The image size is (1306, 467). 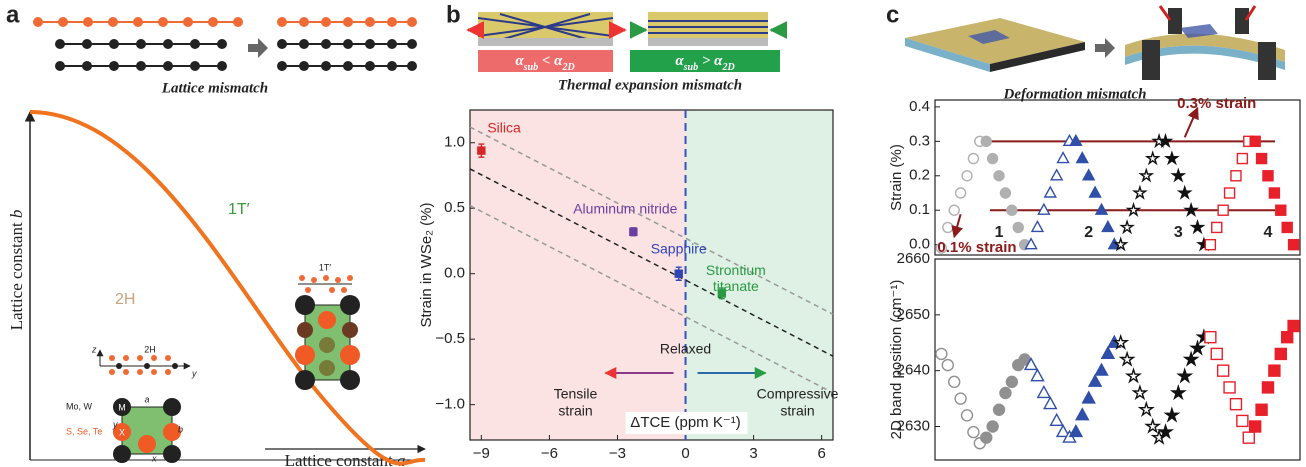 What do you see at coordinates (650, 85) in the screenshot?
I see `caption: Thermal expansion mismatch` at bounding box center [650, 85].